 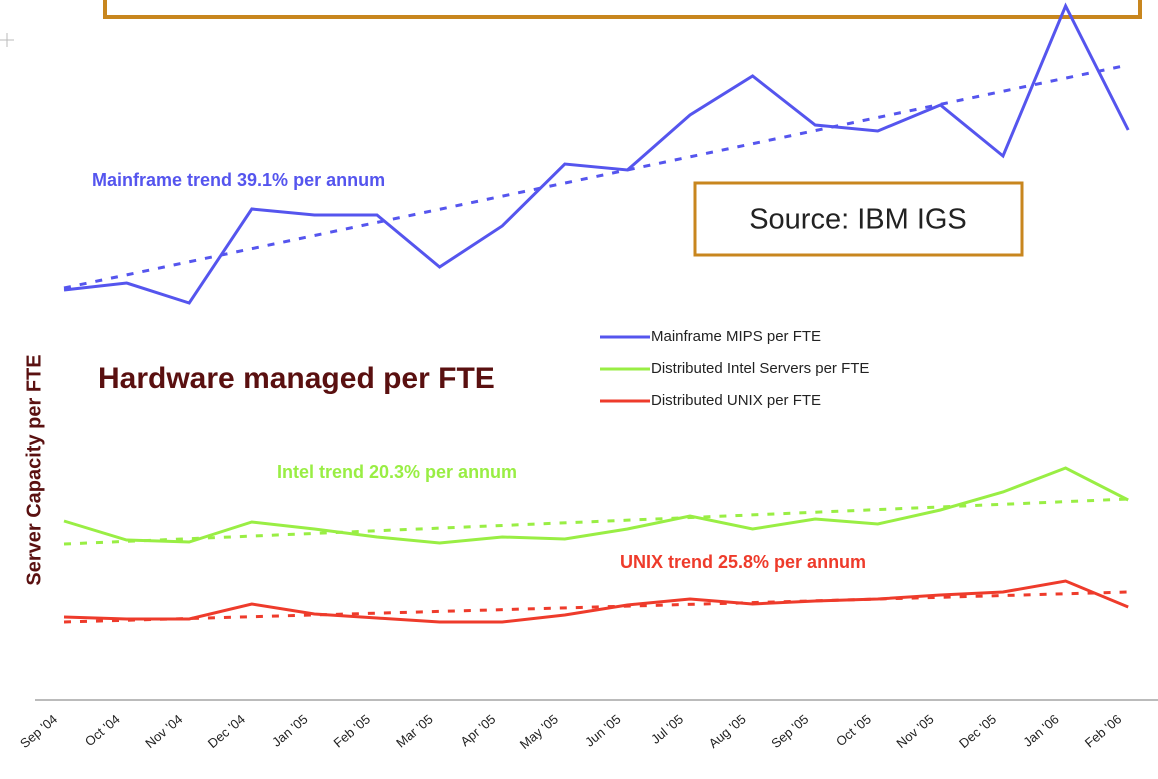 I want to click on source: Source: IBM IGS, so click(x=858, y=220).